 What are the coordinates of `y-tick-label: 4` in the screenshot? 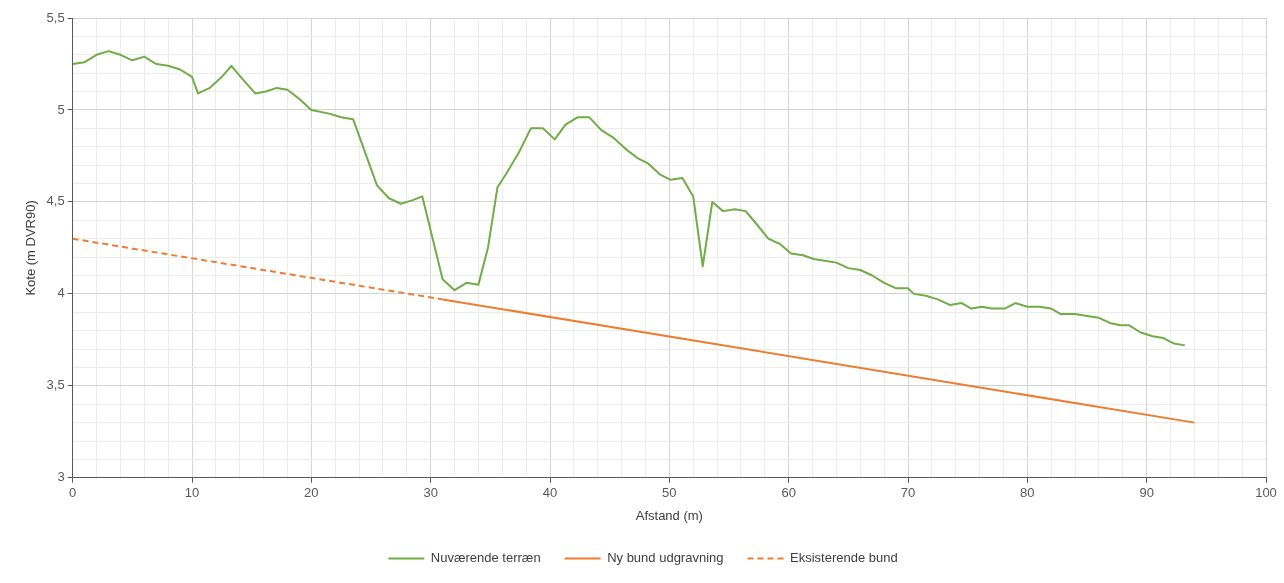 It's located at (61, 293).